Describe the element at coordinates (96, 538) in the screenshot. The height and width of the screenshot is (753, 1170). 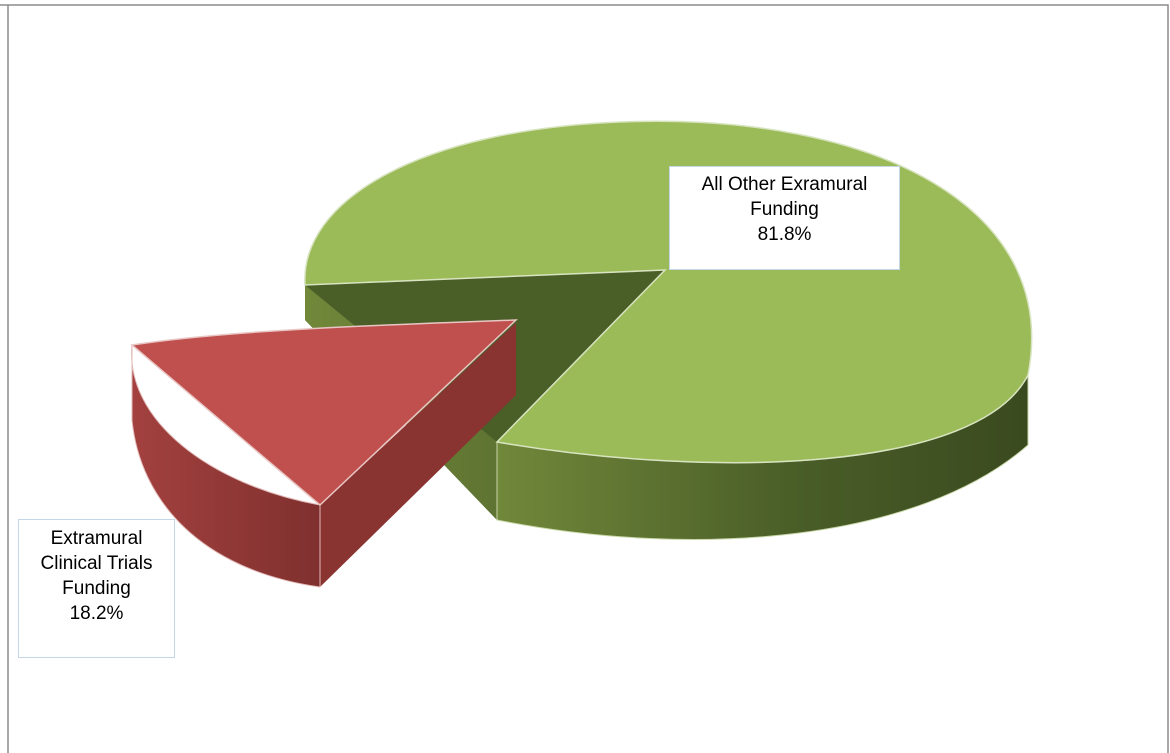
I see `data-label-trials-line-1: Extramural` at that location.